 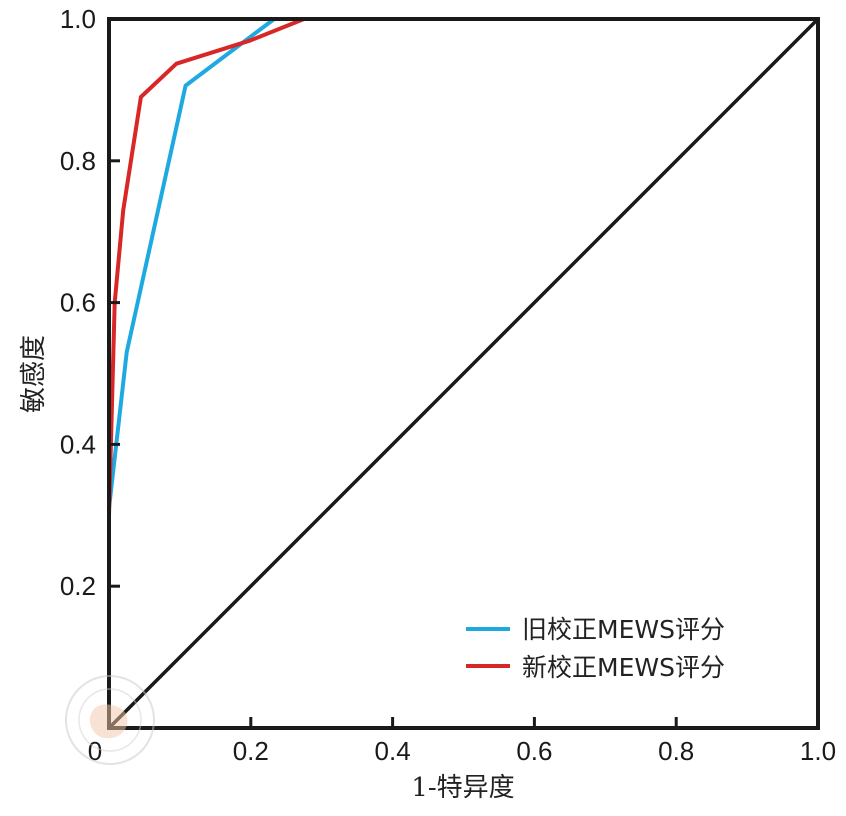 What do you see at coordinates (818, 751) in the screenshot?
I see `x-tick-label: 1.0` at bounding box center [818, 751].